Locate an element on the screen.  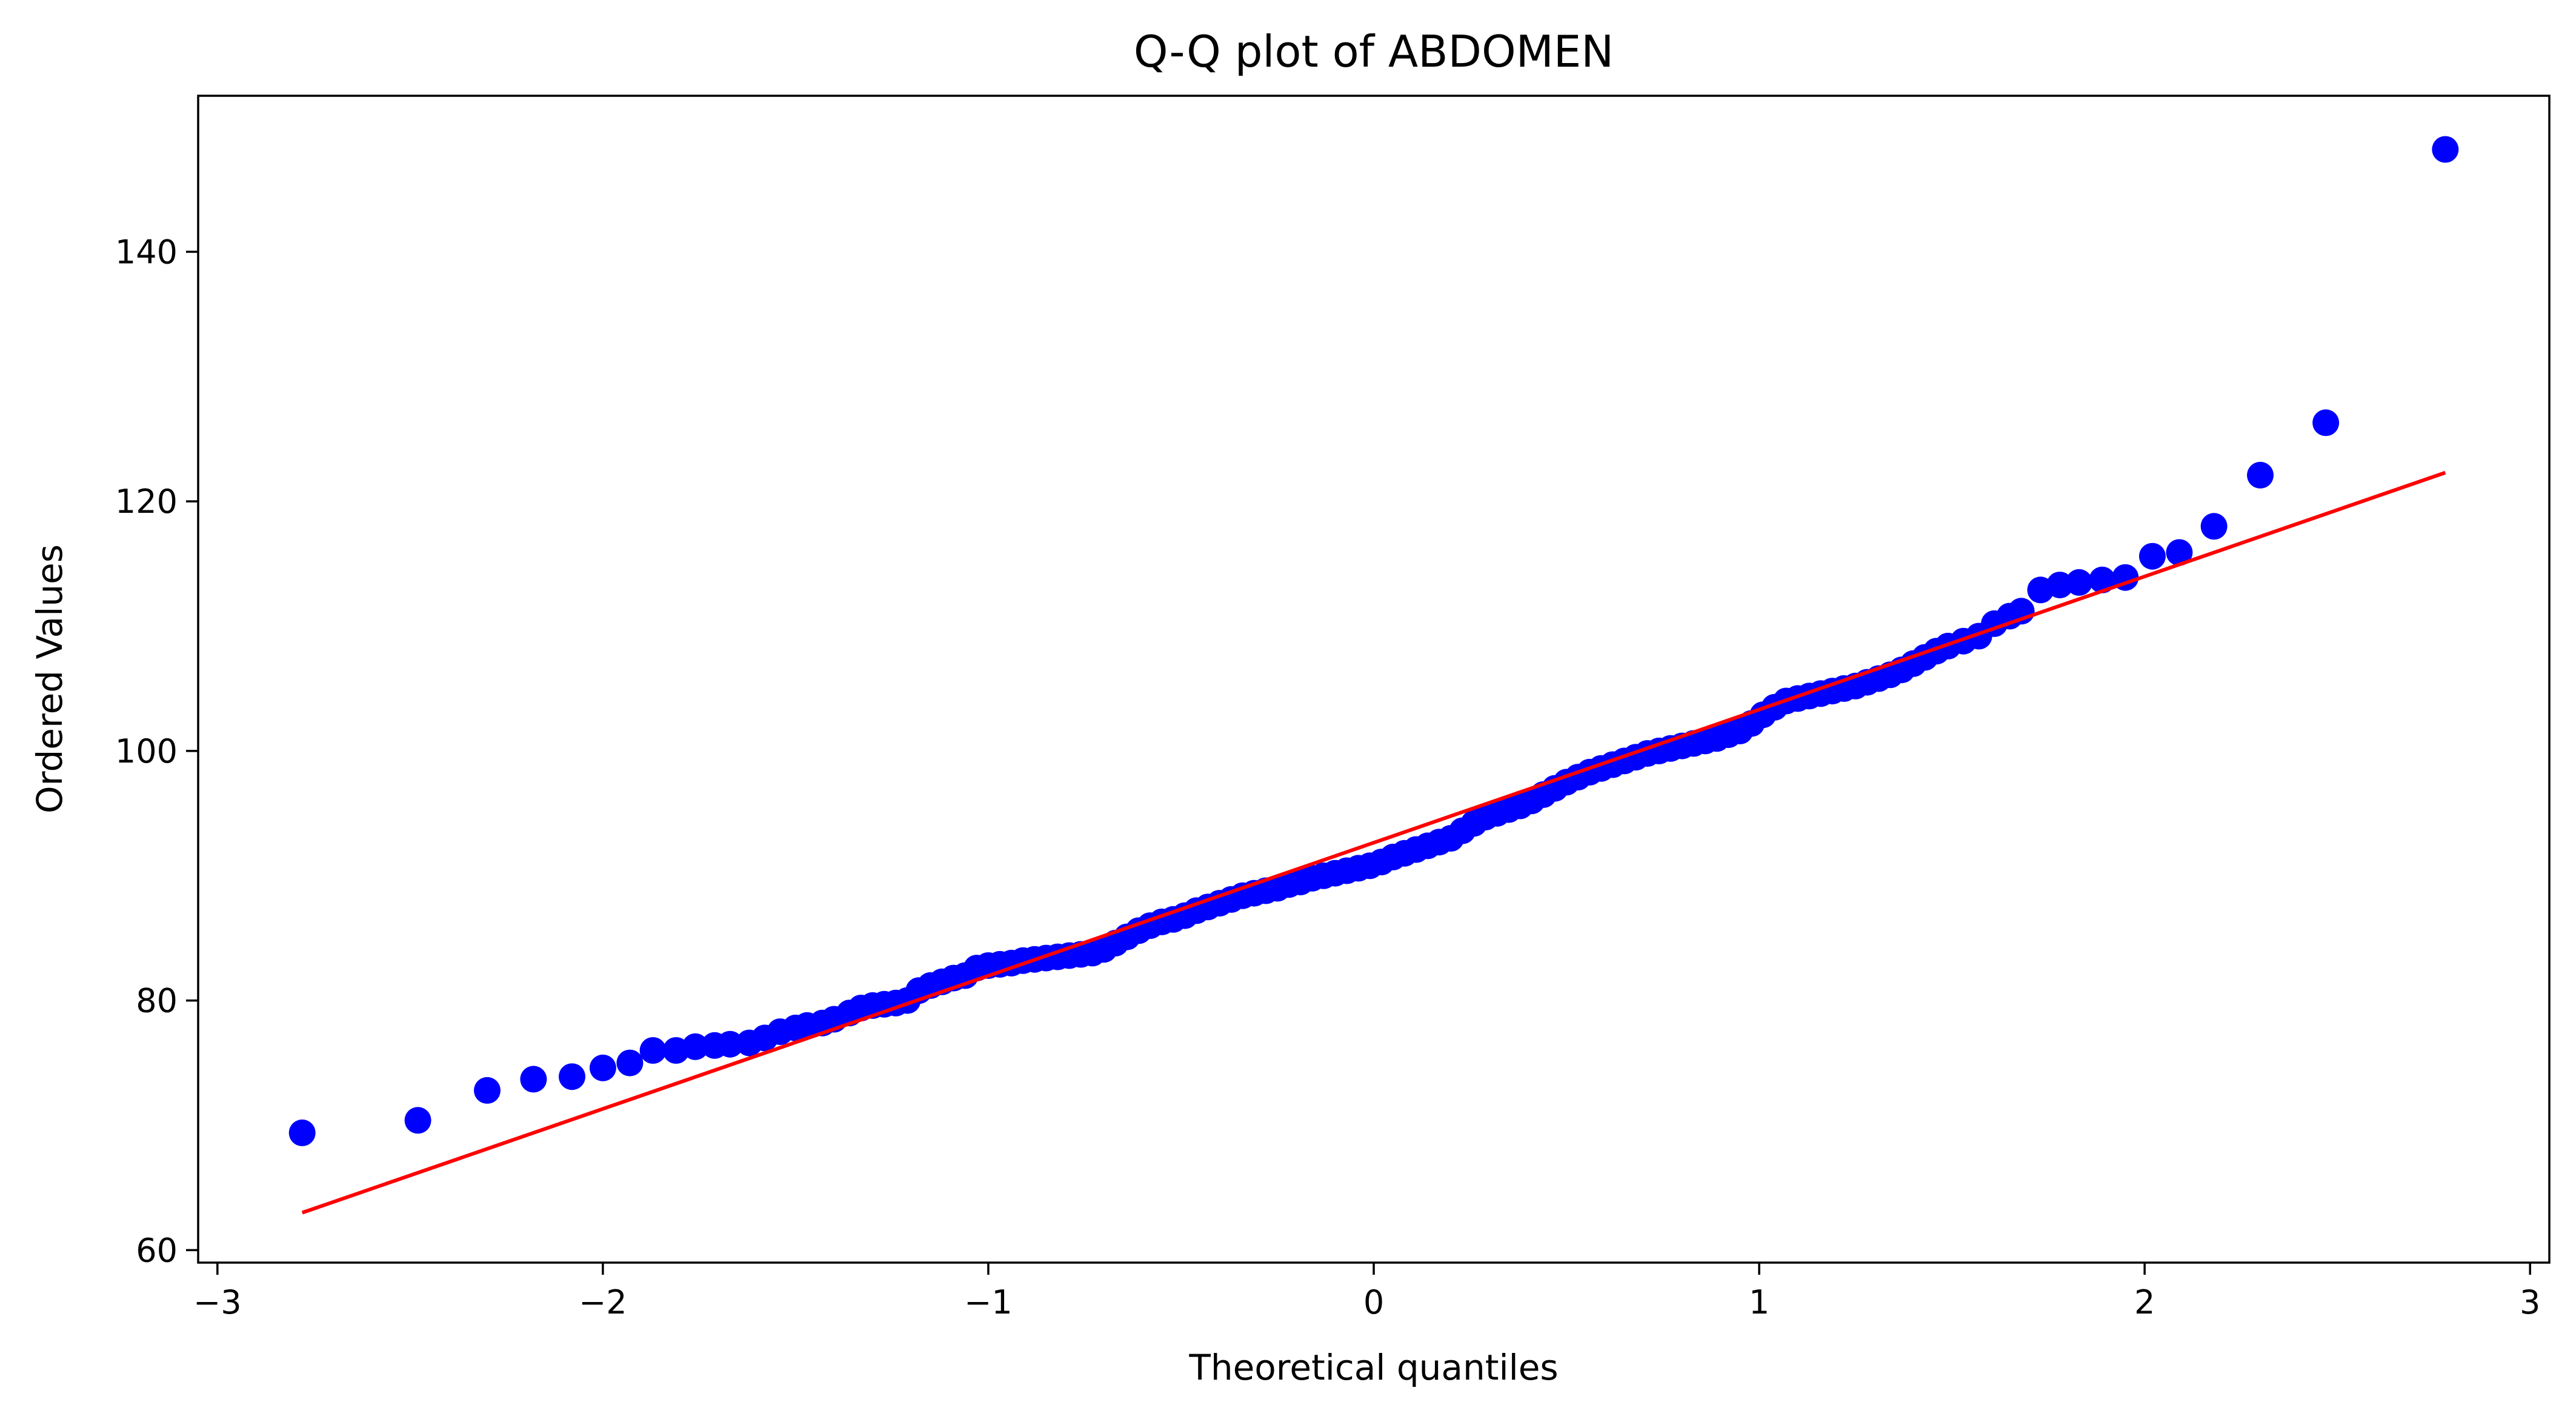
y-axis: 60 80 100 120 140 is located at coordinates (156, 751).